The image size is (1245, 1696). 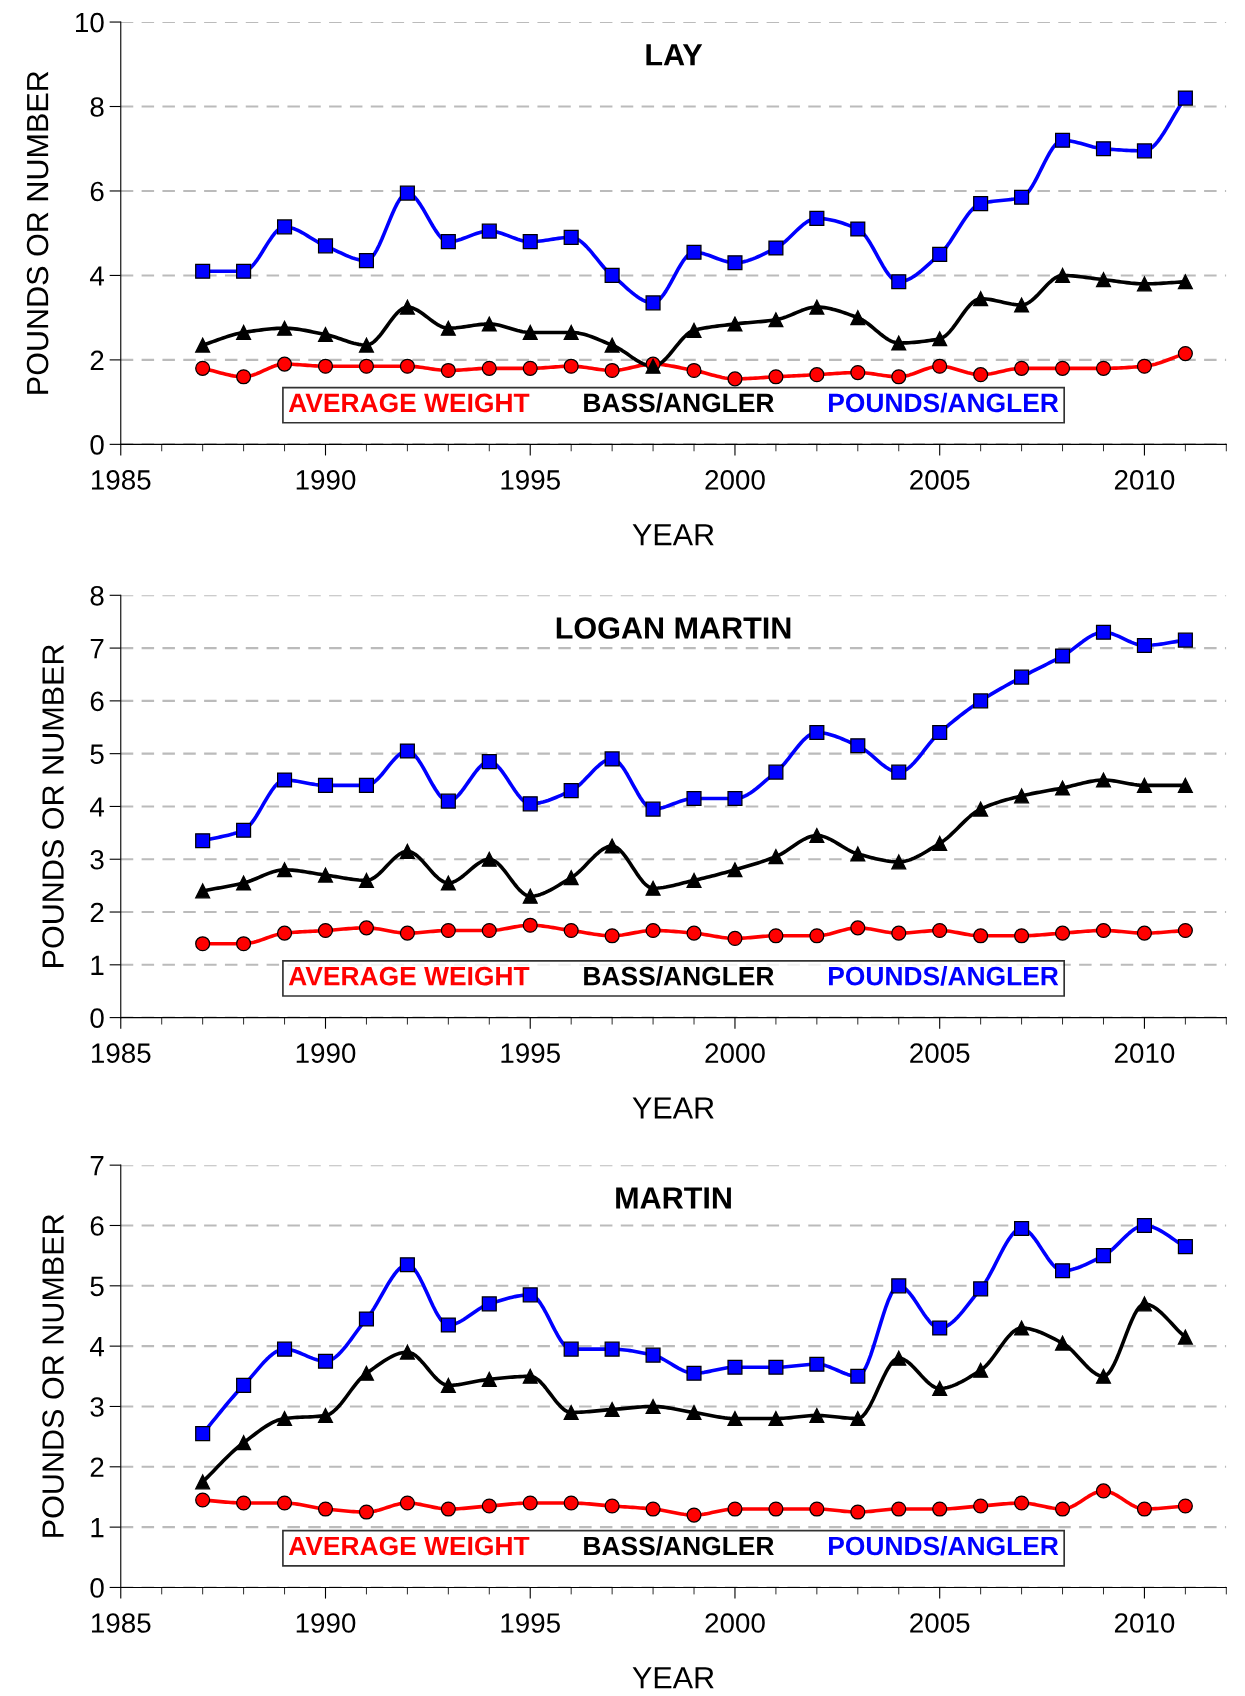 I want to click on y-tick-label: 0, so click(x=97, y=445).